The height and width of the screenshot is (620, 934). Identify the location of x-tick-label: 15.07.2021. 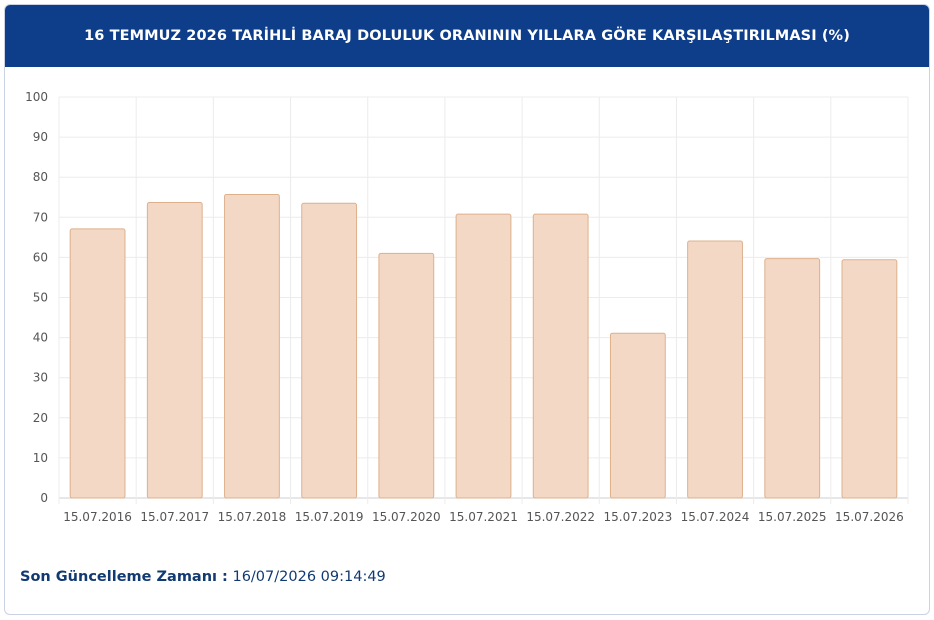
(483, 517).